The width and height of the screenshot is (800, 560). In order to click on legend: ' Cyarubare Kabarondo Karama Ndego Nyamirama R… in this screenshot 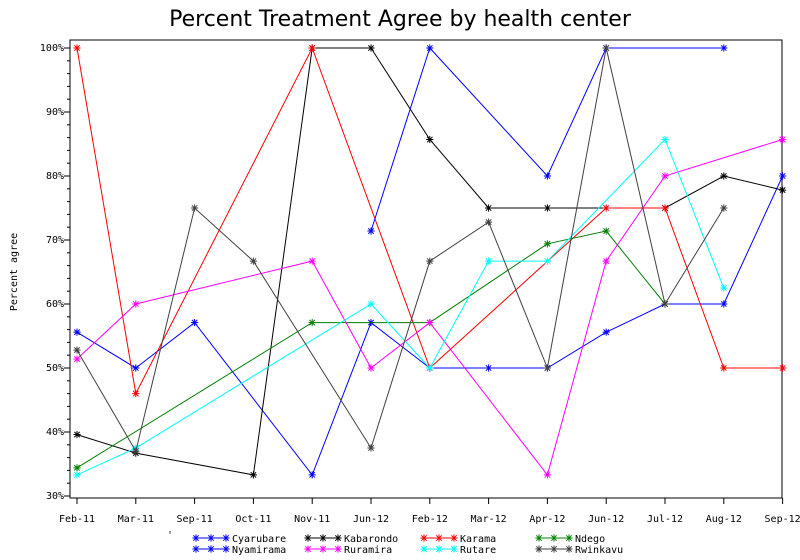, I will do `click(395, 543)`.